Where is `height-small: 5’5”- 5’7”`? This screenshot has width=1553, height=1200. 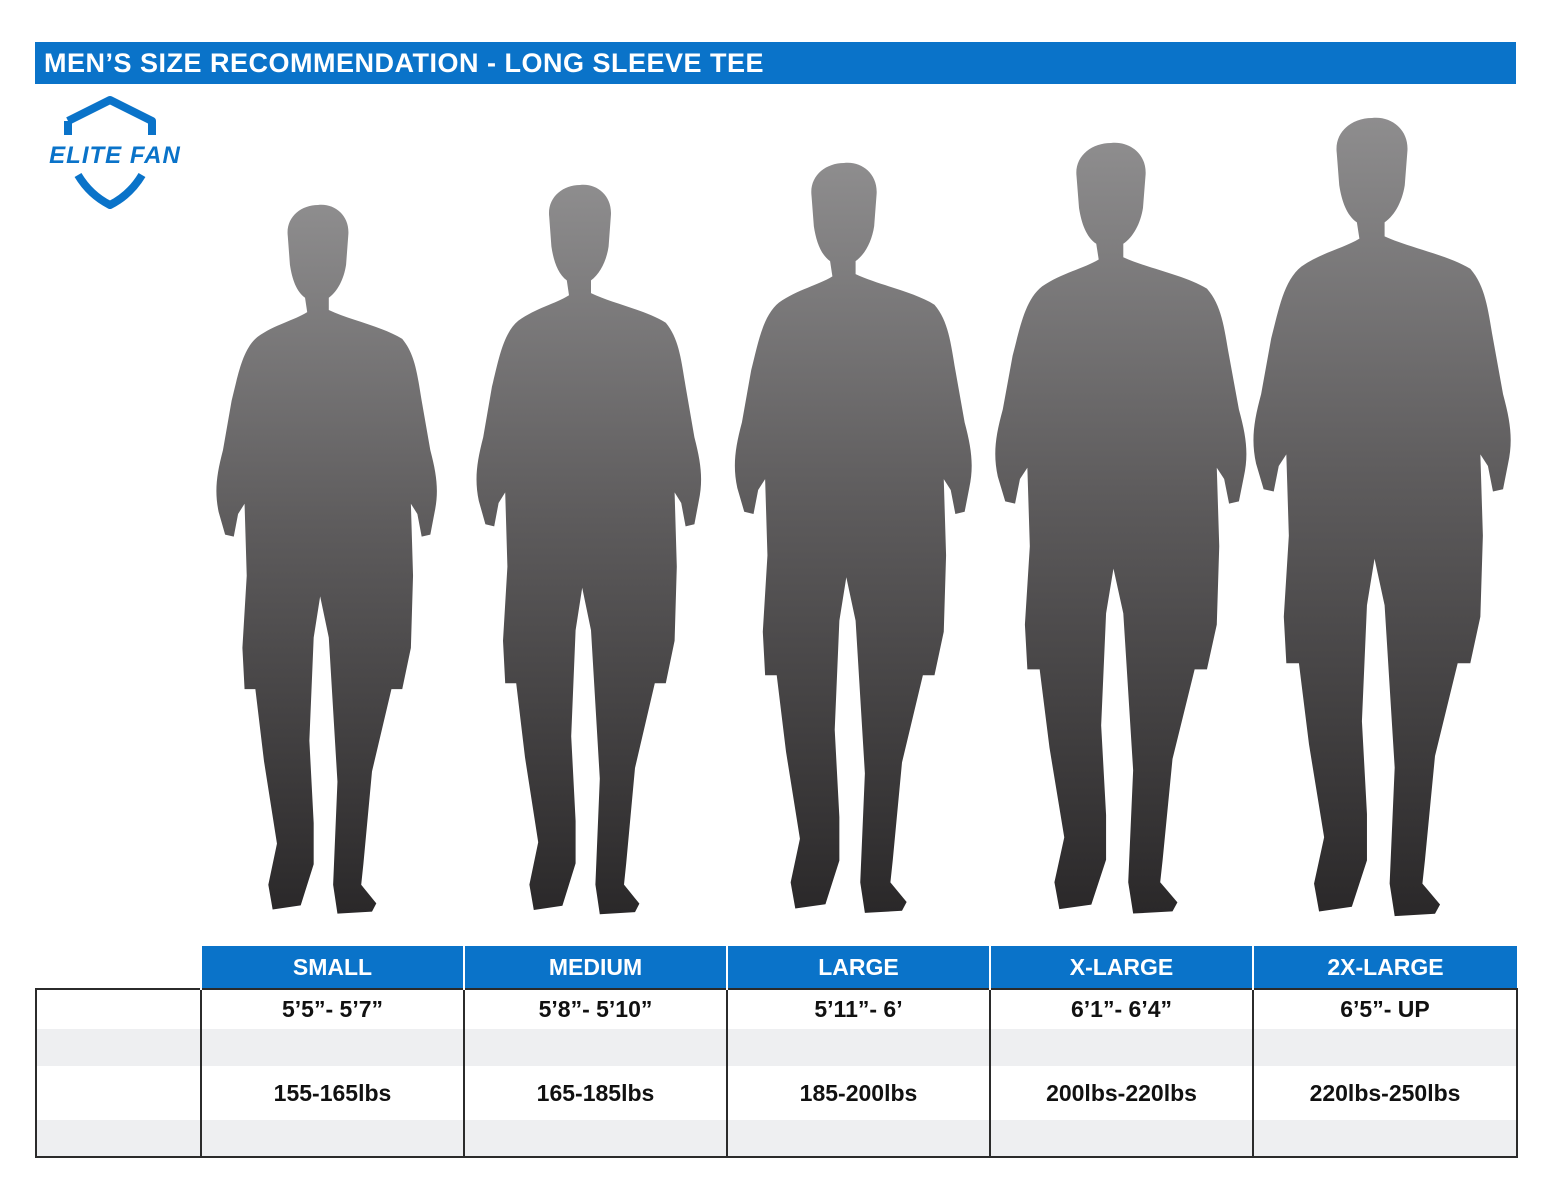
height-small: 5’5”- 5’7” is located at coordinates (332, 1008).